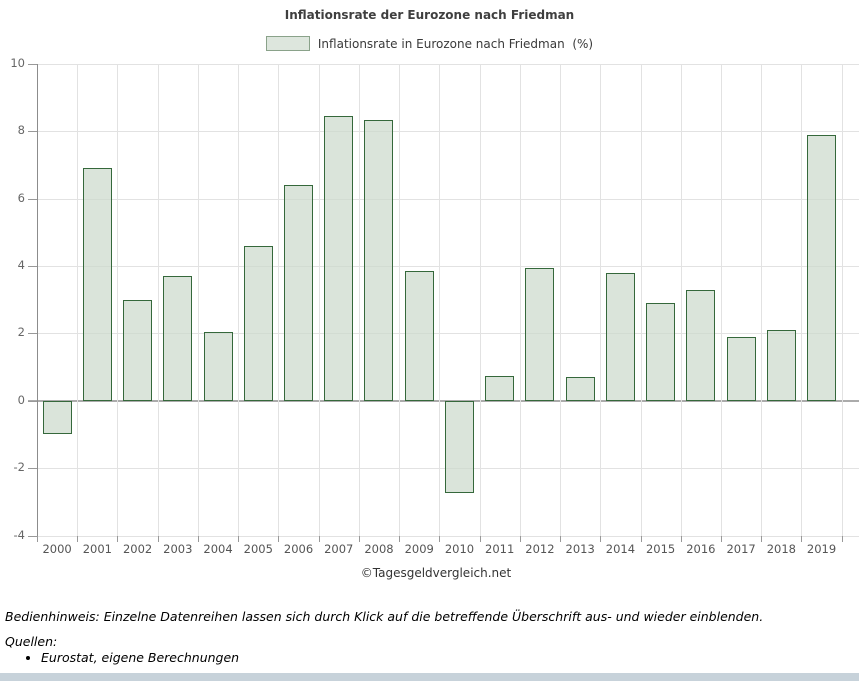  I want to click on bar-2011, so click(500, 388).